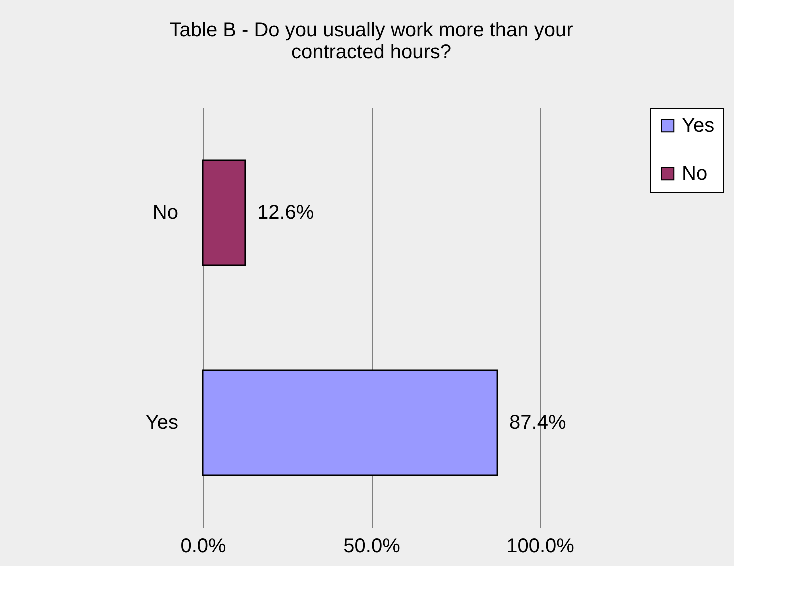  Describe the element at coordinates (540, 547) in the screenshot. I see `x-tick-label: 100.0%` at that location.